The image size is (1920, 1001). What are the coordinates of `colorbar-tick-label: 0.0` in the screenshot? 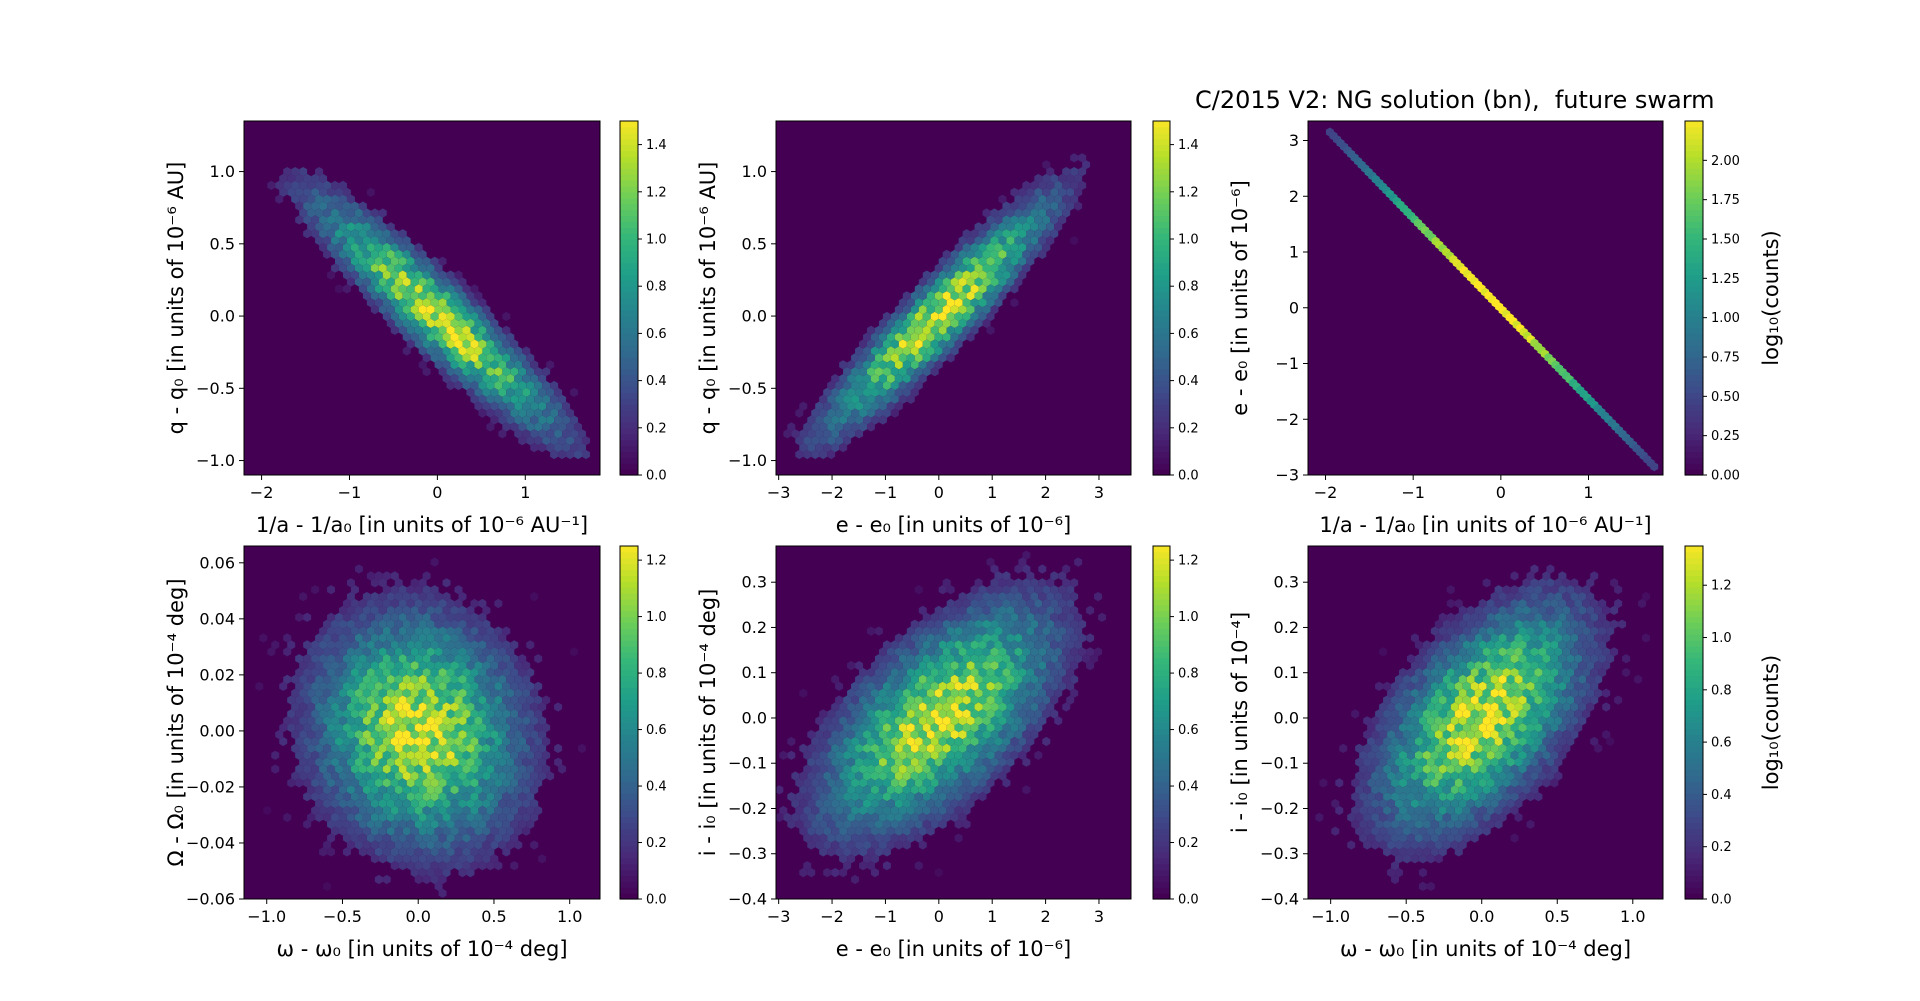 It's located at (1188, 476).